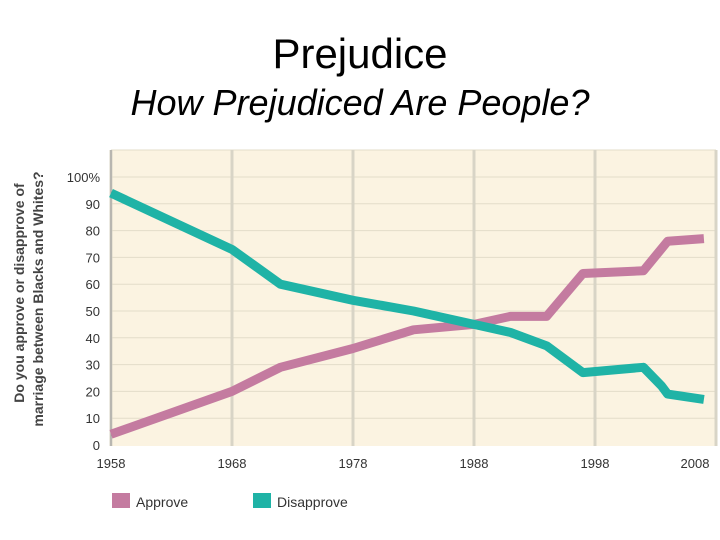  Describe the element at coordinates (84, 177) in the screenshot. I see `y-tick-label: 100%` at that location.